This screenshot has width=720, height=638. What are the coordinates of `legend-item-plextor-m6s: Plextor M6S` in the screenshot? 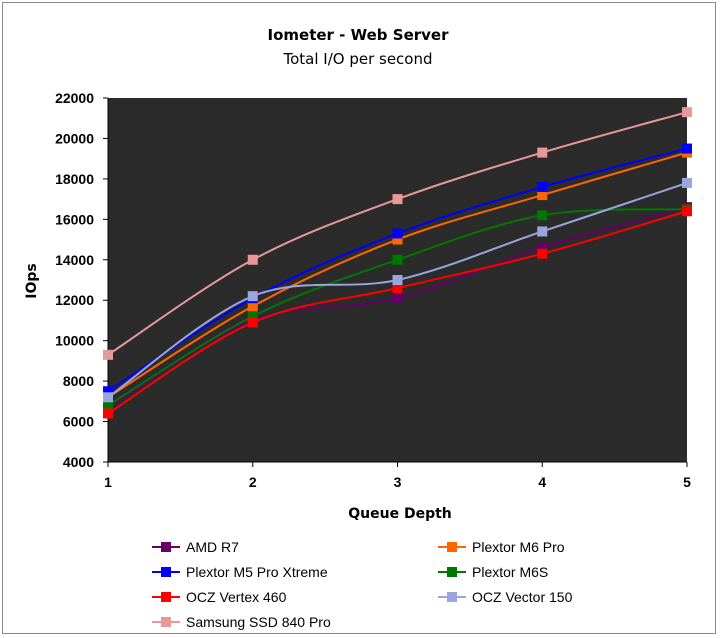 It's located at (493, 572).